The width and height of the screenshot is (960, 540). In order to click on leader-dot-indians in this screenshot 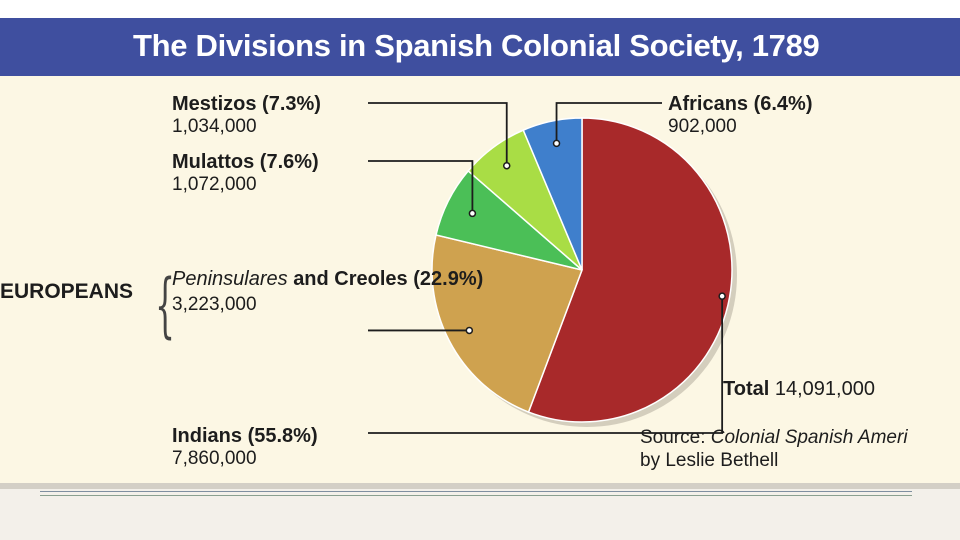, I will do `click(722, 296)`.